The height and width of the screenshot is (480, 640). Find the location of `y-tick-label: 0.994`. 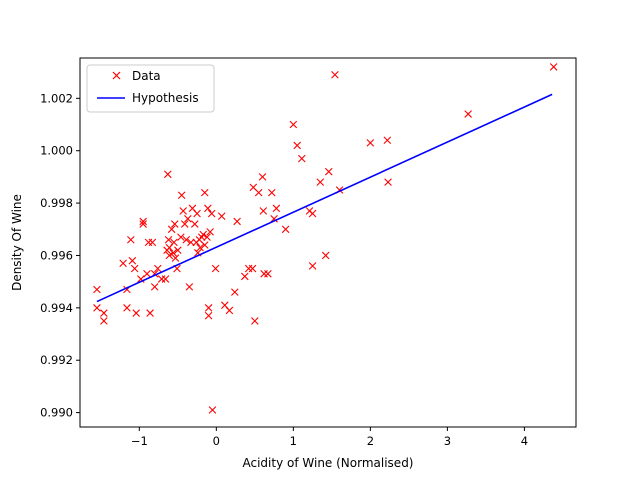

y-tick-label: 0.994 is located at coordinates (56, 308).